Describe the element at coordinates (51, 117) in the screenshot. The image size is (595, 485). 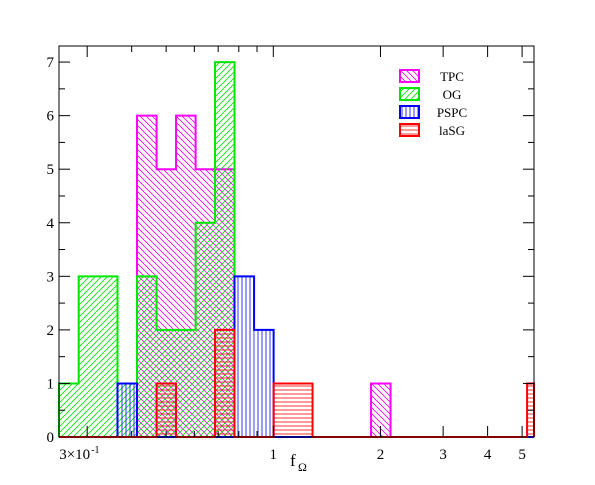
I see `y-tick-label-6: 6` at that location.